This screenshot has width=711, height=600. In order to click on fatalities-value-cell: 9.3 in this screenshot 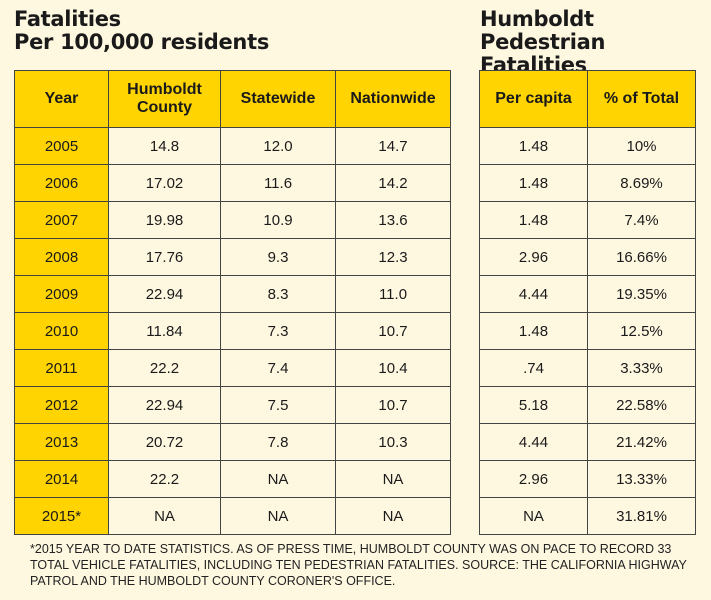, I will do `click(278, 257)`.